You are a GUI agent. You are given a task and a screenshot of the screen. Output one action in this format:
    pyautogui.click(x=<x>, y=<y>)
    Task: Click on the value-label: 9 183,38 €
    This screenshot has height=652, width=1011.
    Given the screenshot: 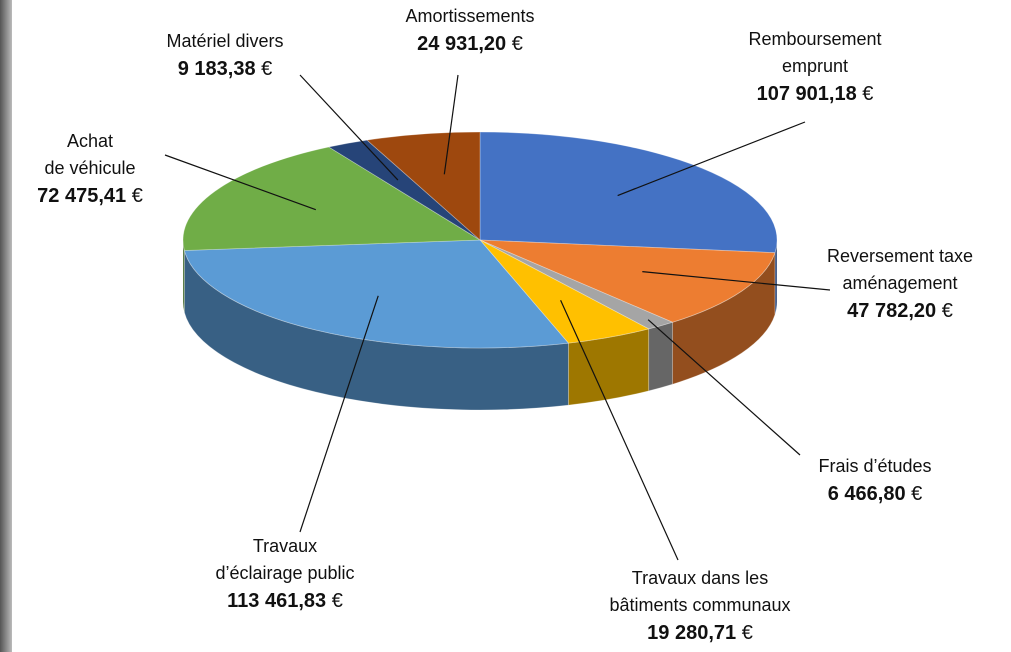 What is the action you would take?
    pyautogui.click(x=225, y=69)
    